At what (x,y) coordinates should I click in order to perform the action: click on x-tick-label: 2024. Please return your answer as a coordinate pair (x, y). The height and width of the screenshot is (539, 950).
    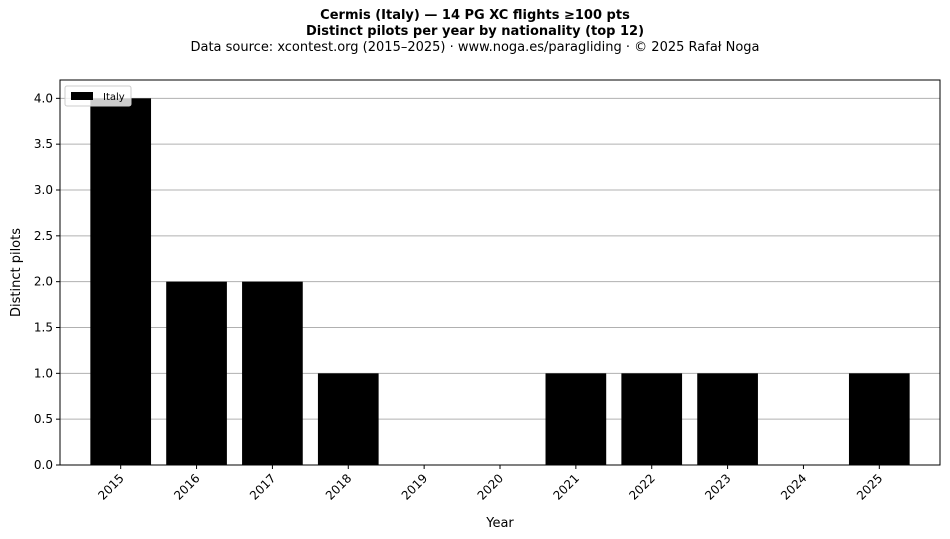
    Looking at the image, I should click on (793, 486).